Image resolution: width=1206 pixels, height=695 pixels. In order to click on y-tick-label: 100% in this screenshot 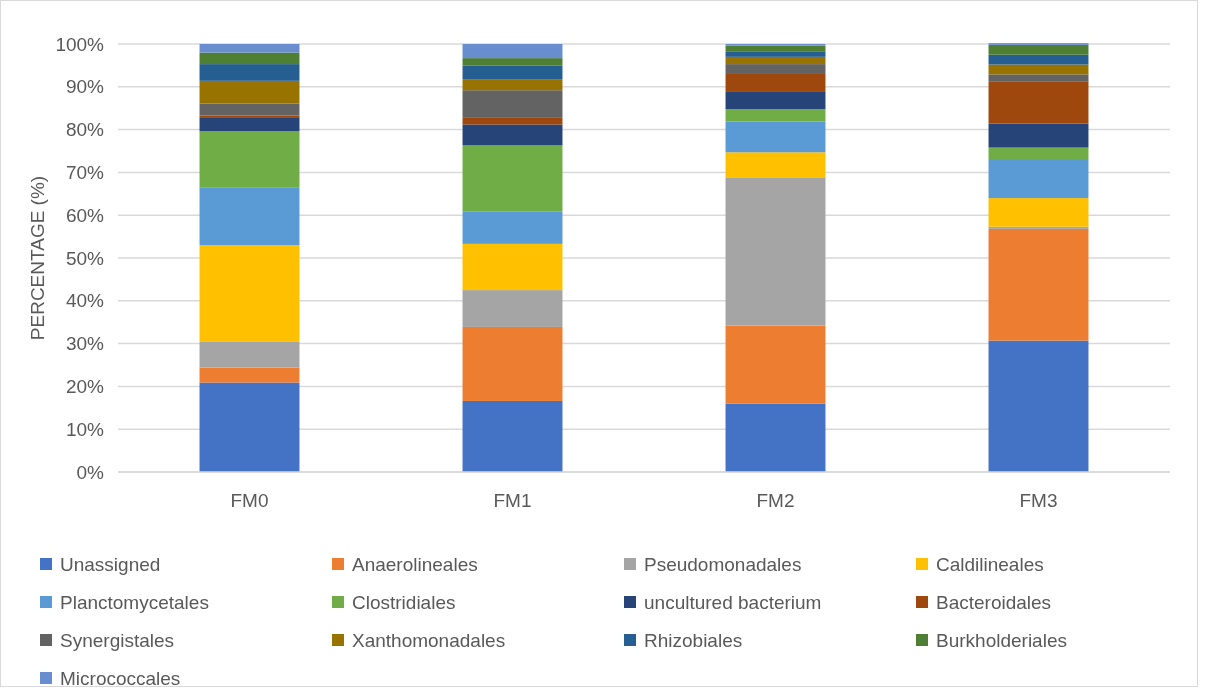, I will do `click(80, 44)`.